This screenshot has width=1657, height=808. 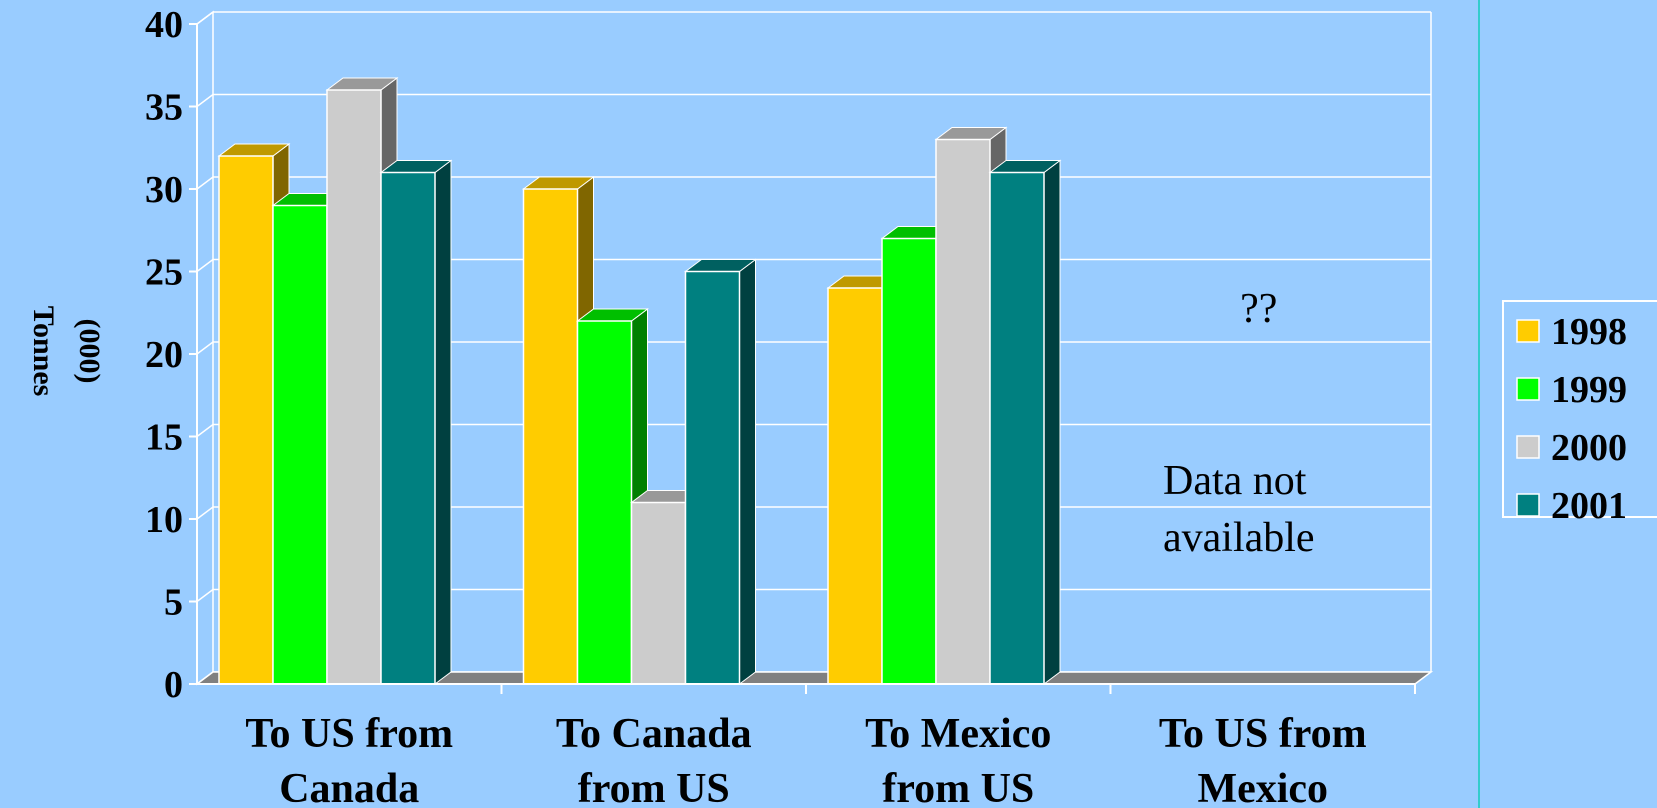 What do you see at coordinates (164, 520) in the screenshot?
I see `y-tick-label: 10` at bounding box center [164, 520].